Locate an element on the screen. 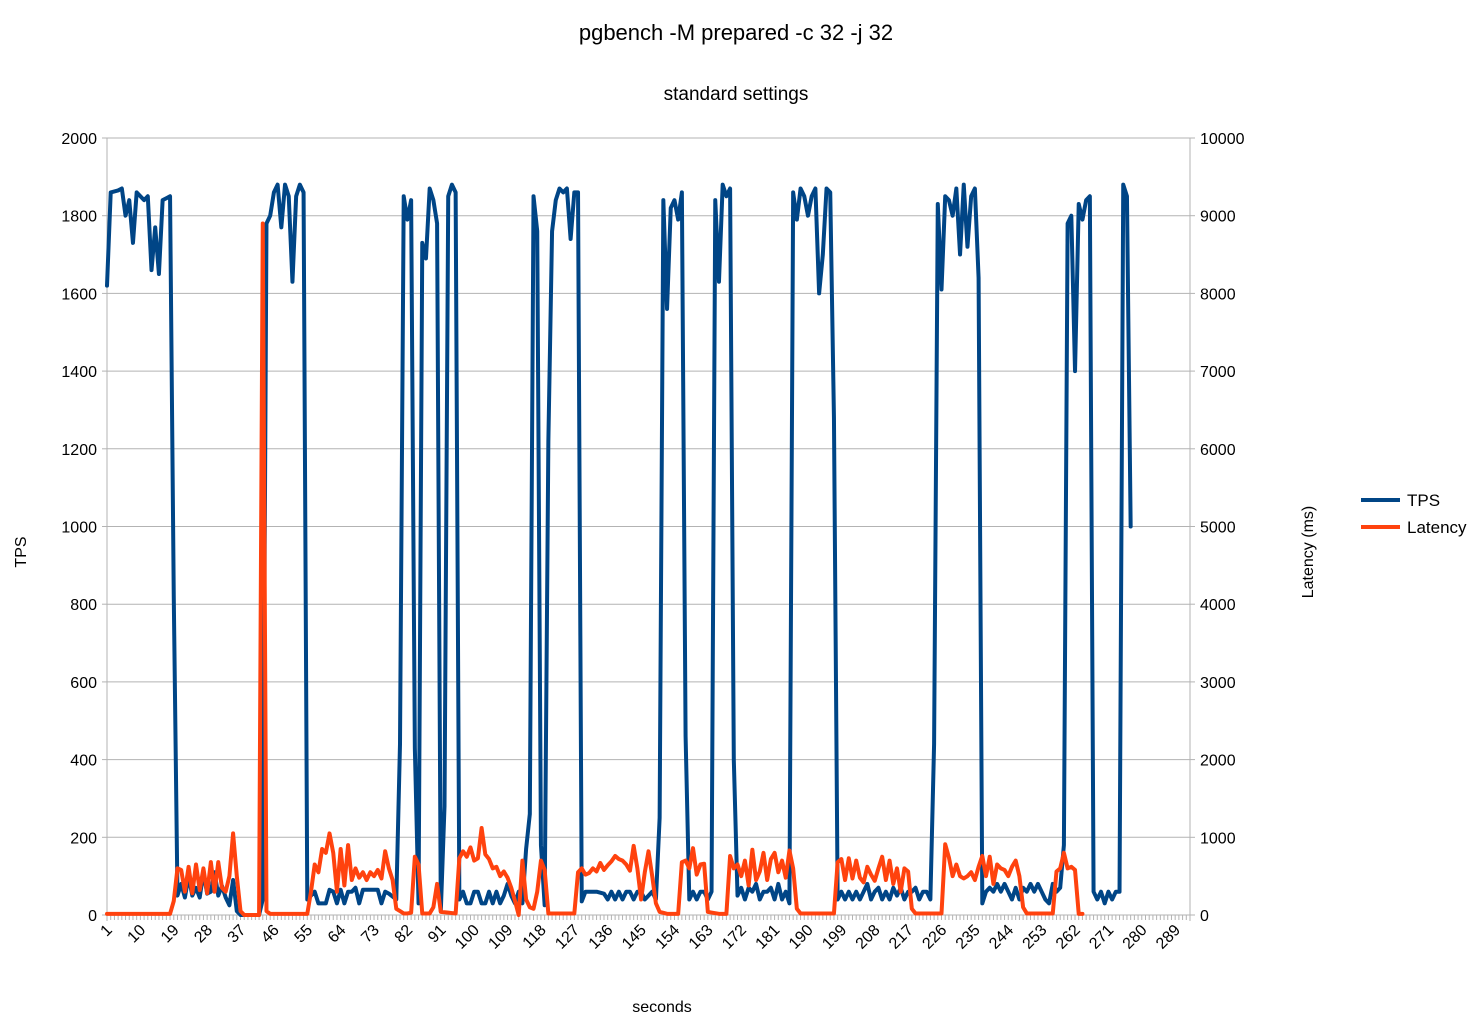  y2-tick-label: 0 is located at coordinates (1204, 916).